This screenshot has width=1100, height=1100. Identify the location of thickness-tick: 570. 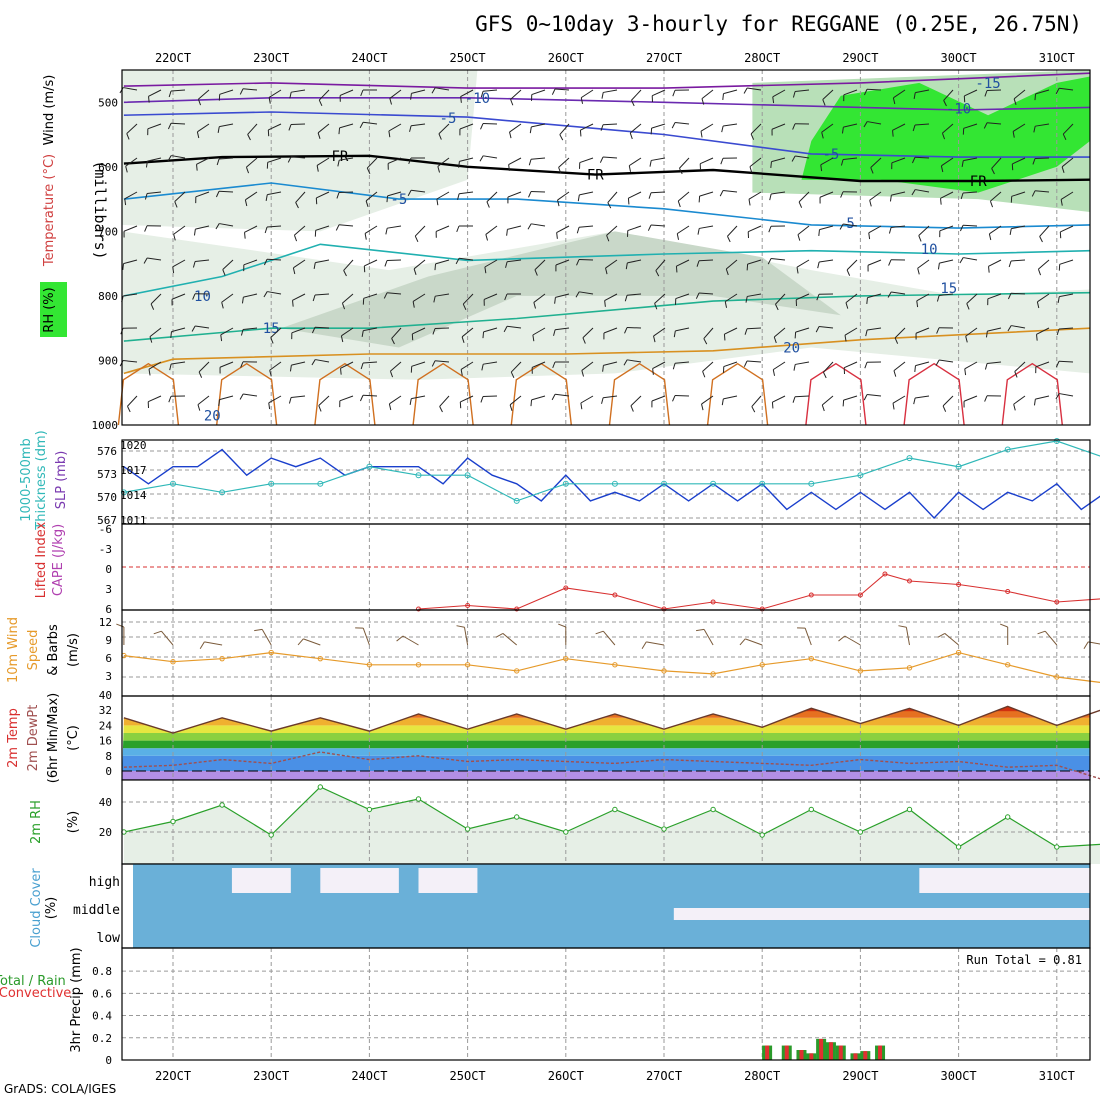
(107, 497).